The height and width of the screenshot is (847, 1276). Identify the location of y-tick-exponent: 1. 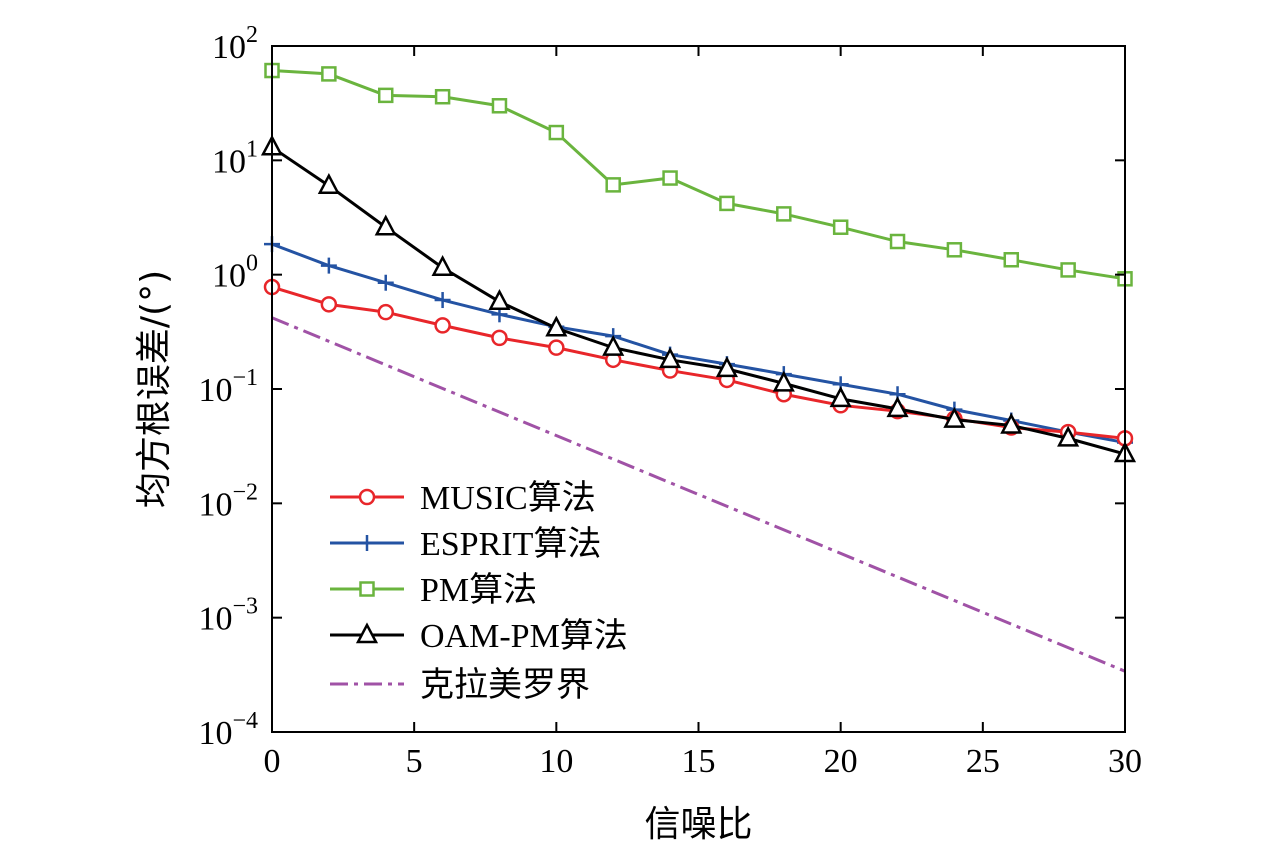
(252, 149).